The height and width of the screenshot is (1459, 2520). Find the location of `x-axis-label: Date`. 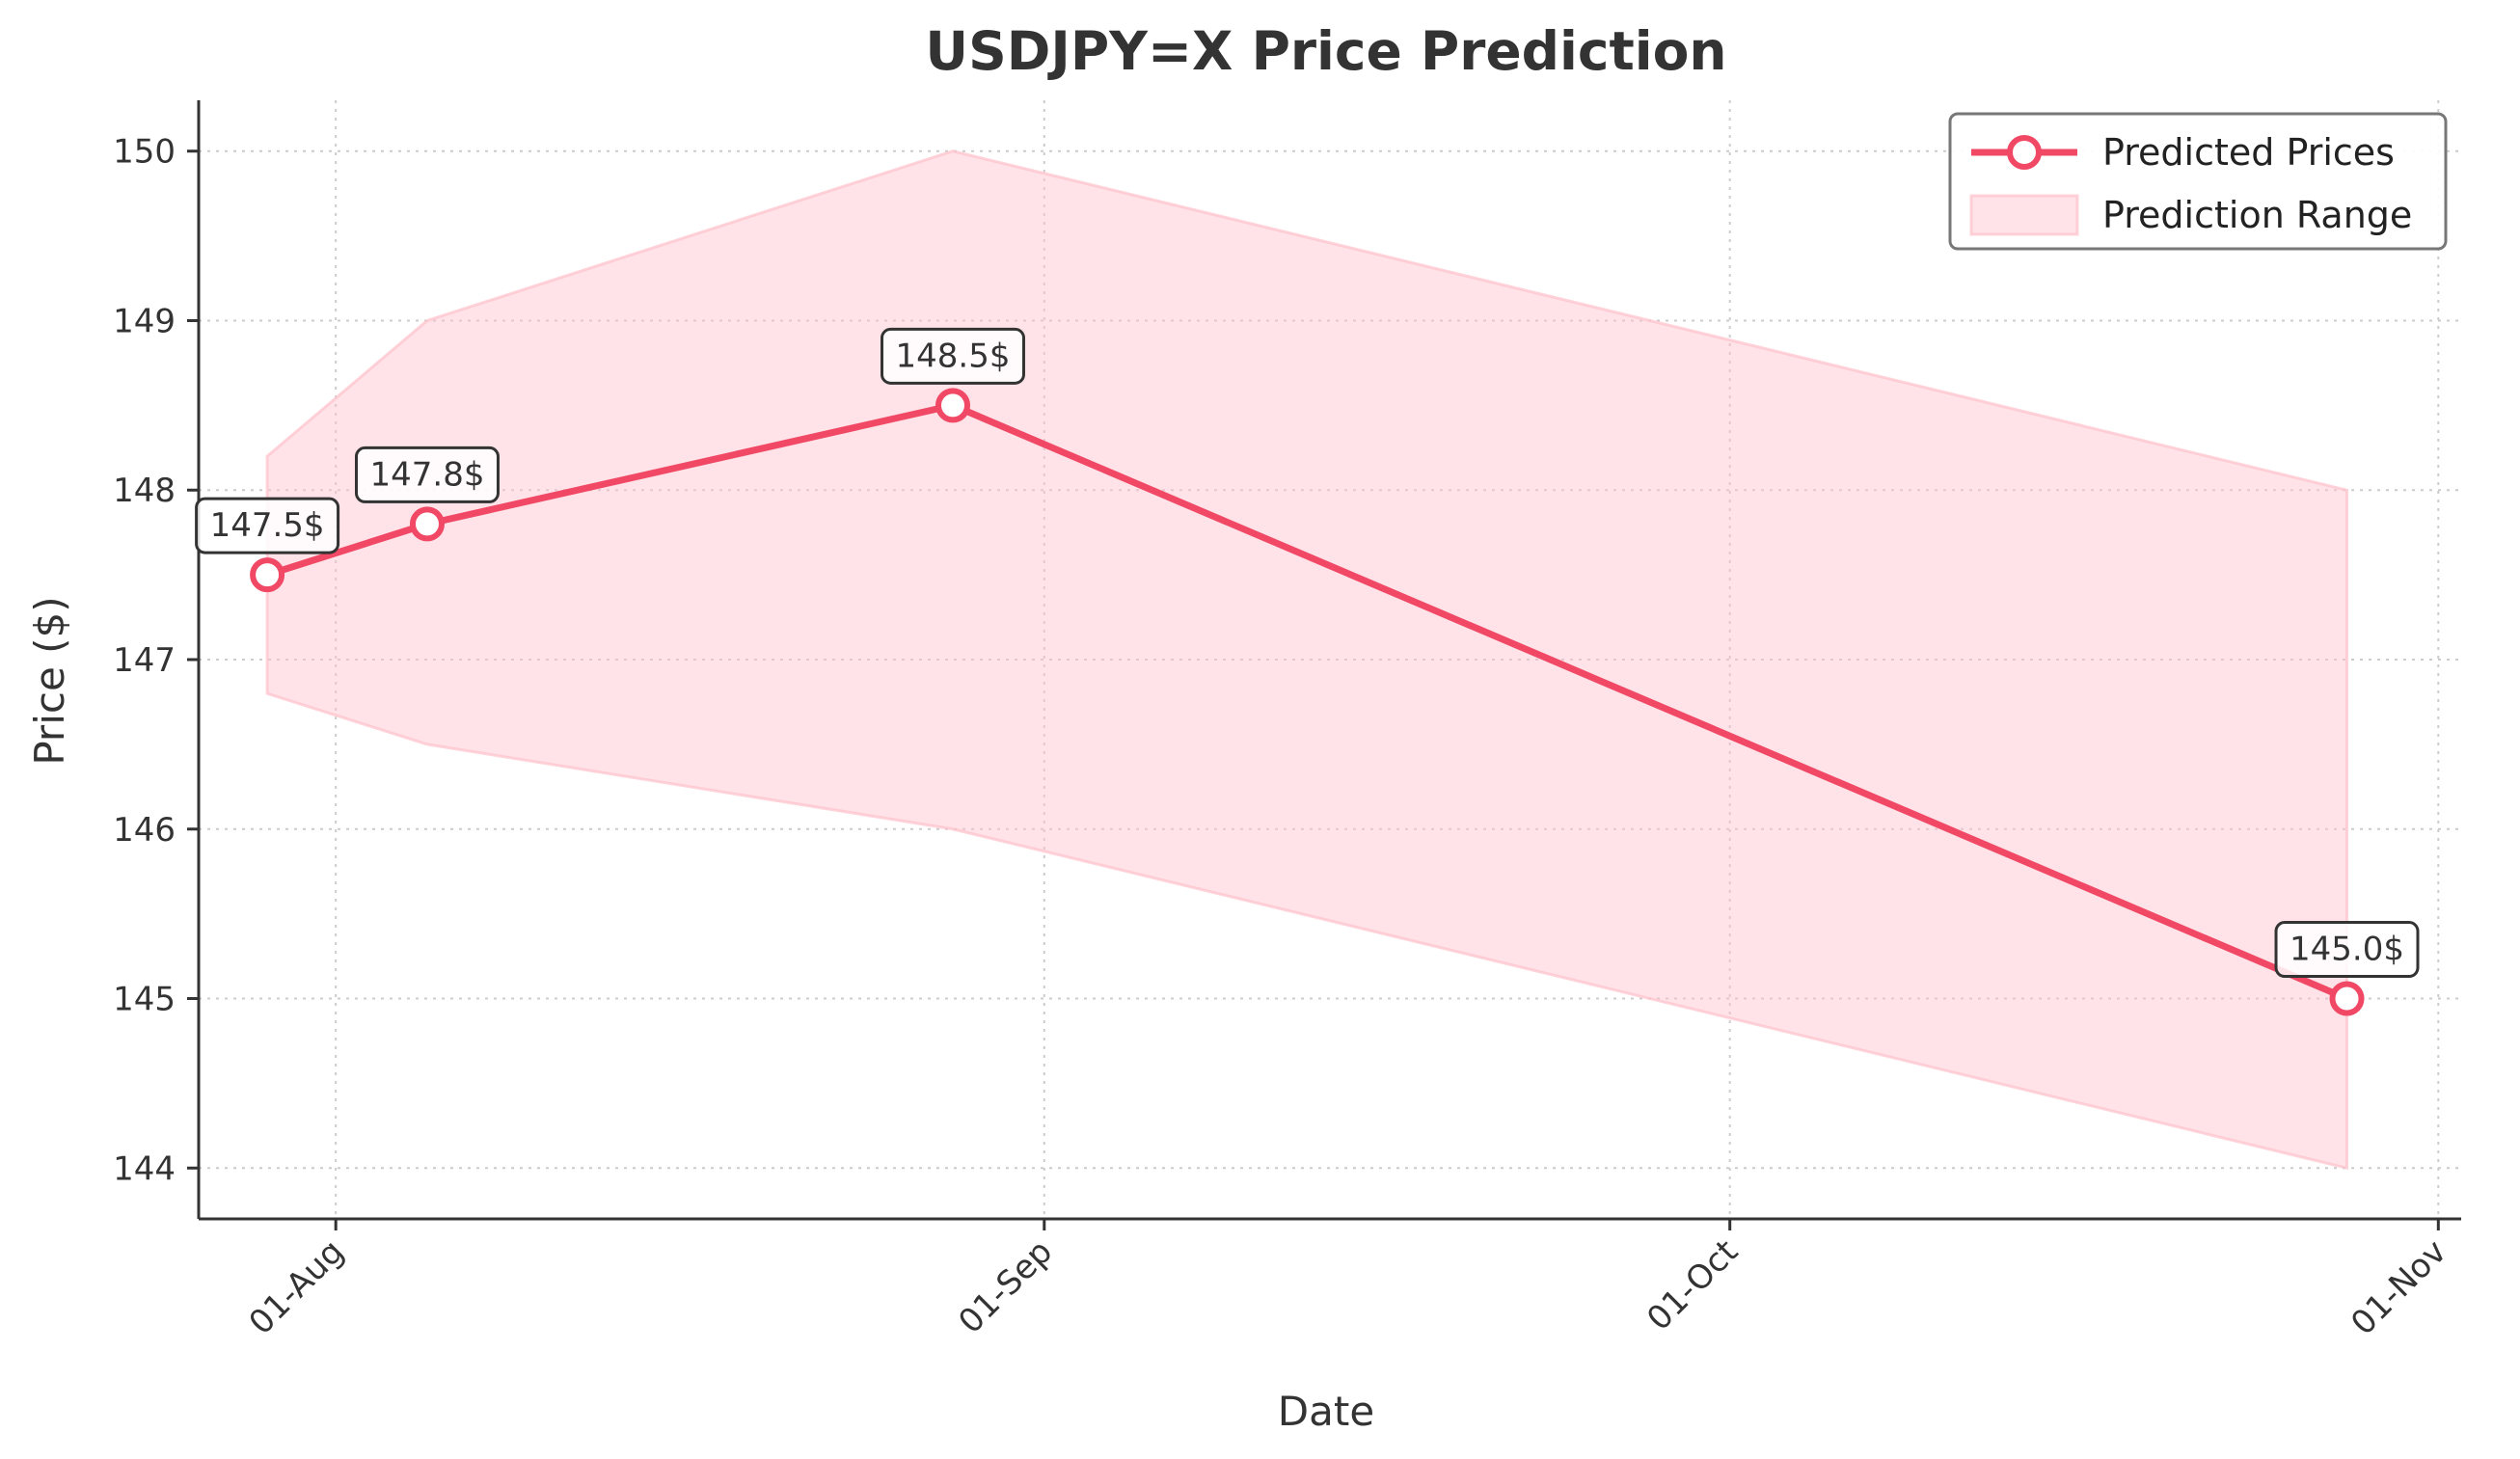

x-axis-label: Date is located at coordinates (1326, 1411).